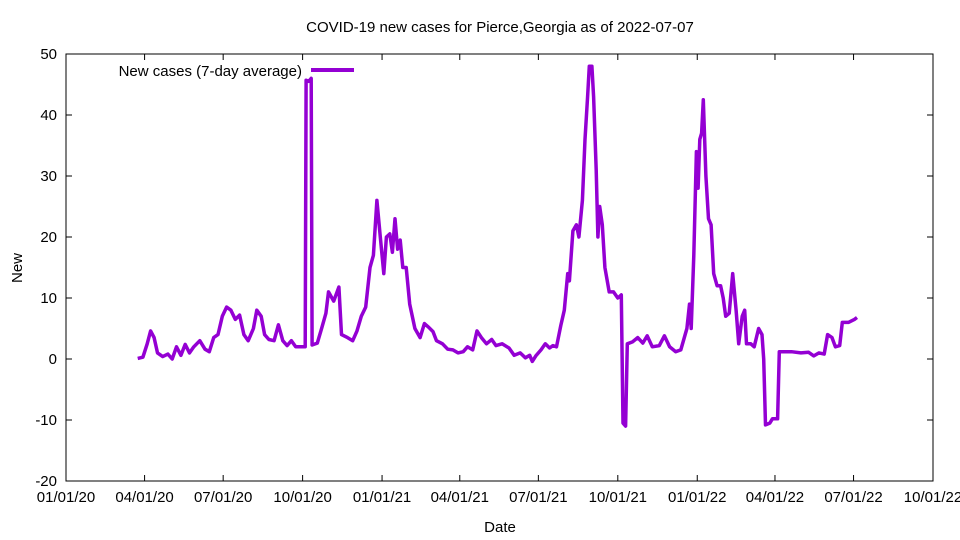  What do you see at coordinates (932, 497) in the screenshot?
I see `x-tick-label: 10/01/22` at bounding box center [932, 497].